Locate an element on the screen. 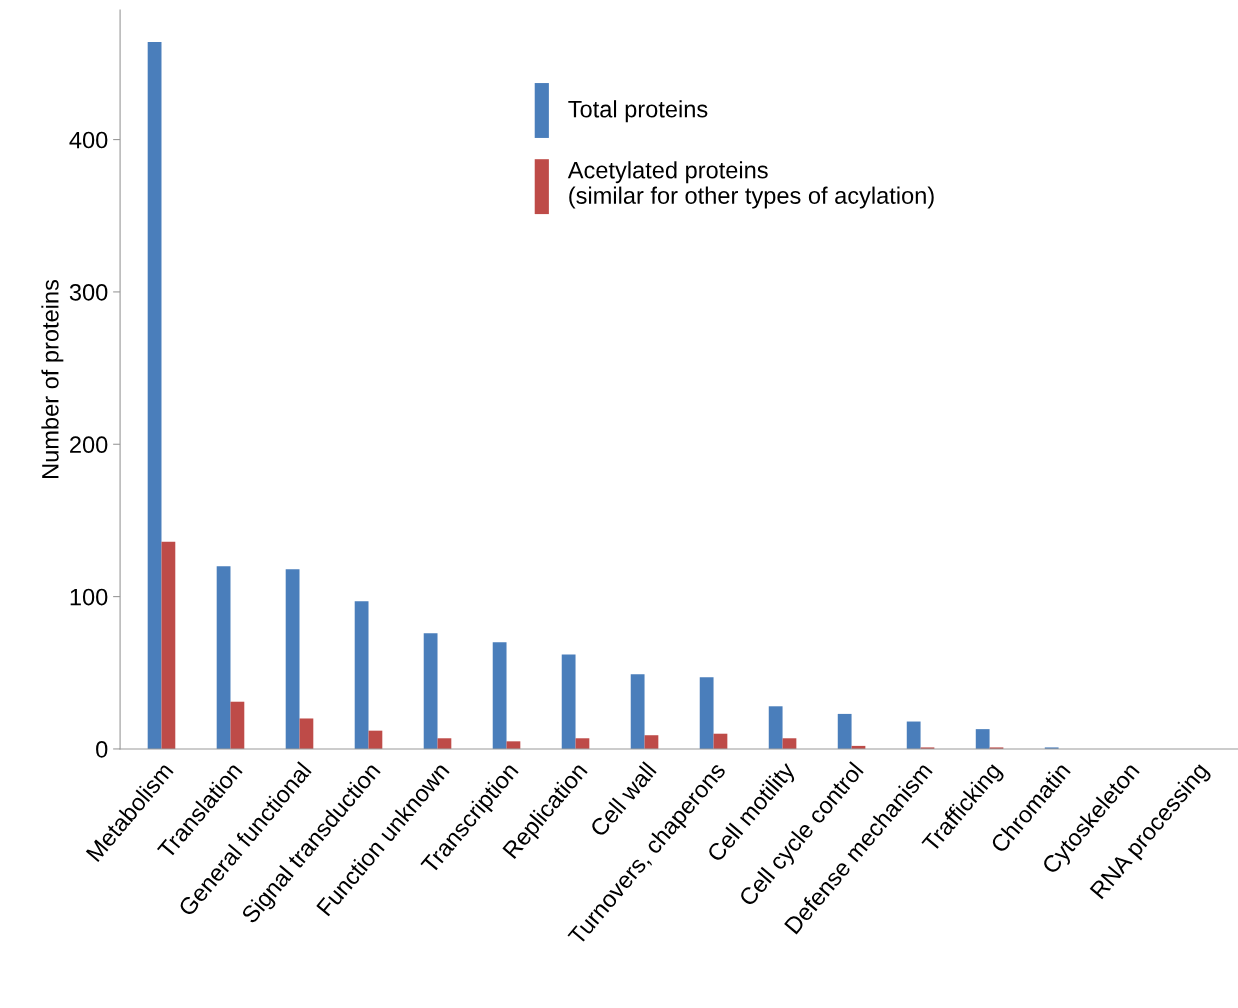  legend-label: Acetylated proteins (similar for other types of acylation) is located at coordinates (750, 185).